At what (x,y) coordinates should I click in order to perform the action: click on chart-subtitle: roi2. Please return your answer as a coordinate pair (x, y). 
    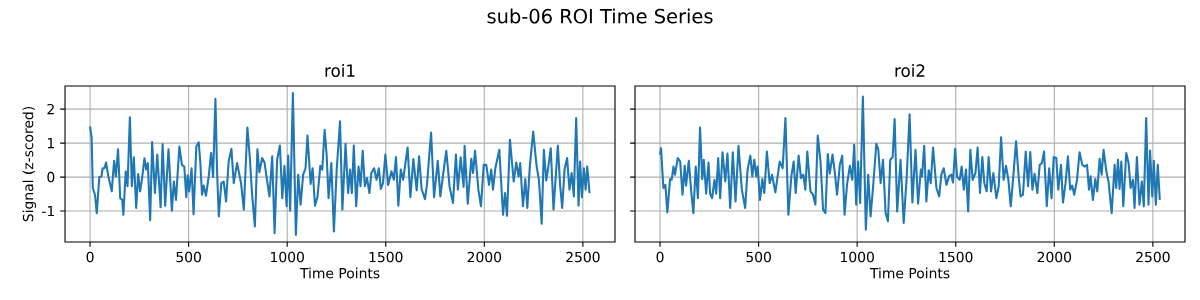
    Looking at the image, I should click on (910, 70).